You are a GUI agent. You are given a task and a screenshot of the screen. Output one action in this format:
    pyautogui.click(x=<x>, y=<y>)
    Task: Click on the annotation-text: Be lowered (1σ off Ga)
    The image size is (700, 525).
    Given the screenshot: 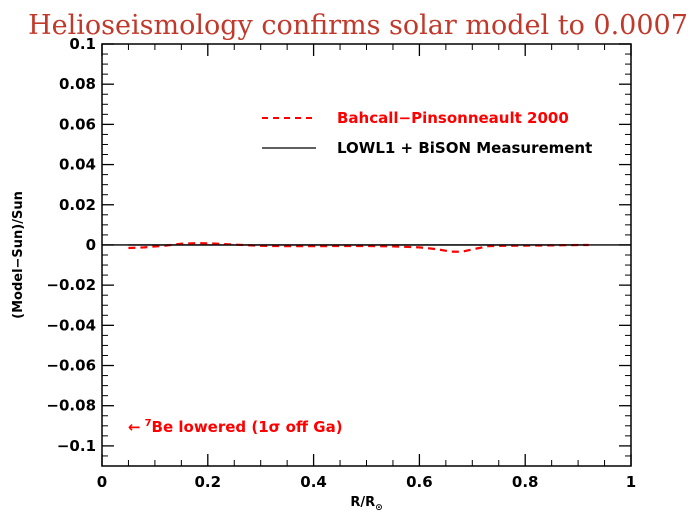 What is the action you would take?
    pyautogui.click(x=247, y=427)
    